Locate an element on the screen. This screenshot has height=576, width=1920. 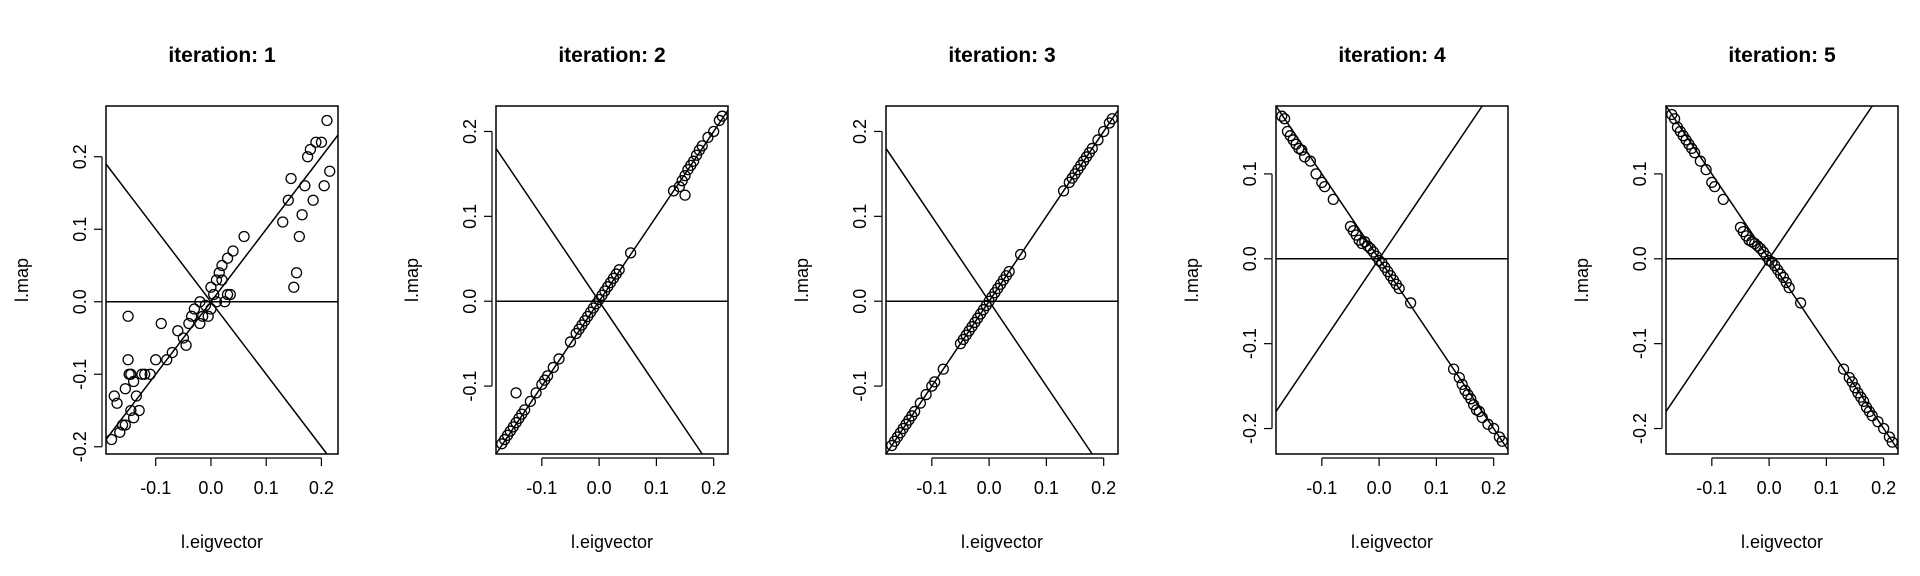
reference-line-negative-diagonal is located at coordinates (1392, 278).